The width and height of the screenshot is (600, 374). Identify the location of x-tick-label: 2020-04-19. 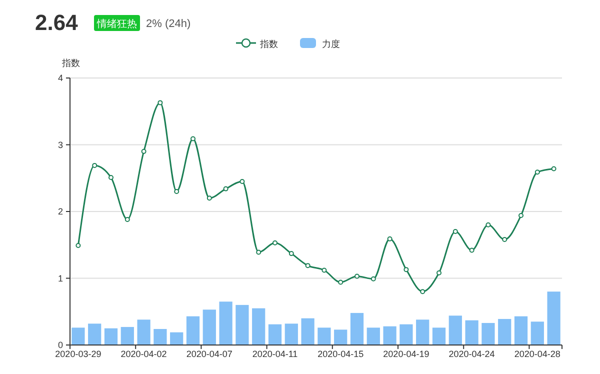
(406, 354).